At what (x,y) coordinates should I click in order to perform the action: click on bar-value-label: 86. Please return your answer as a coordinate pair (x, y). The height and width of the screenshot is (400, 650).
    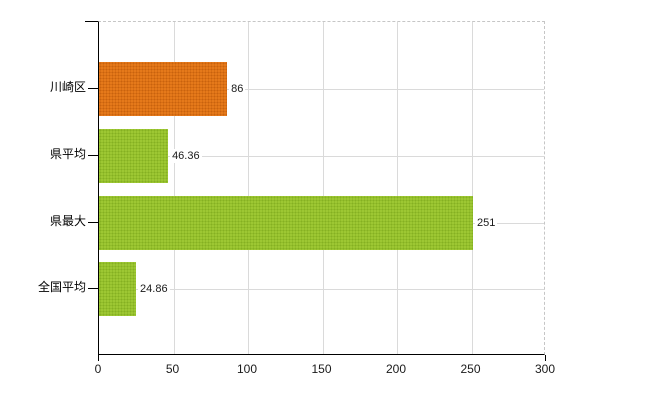
    Looking at the image, I should click on (237, 88).